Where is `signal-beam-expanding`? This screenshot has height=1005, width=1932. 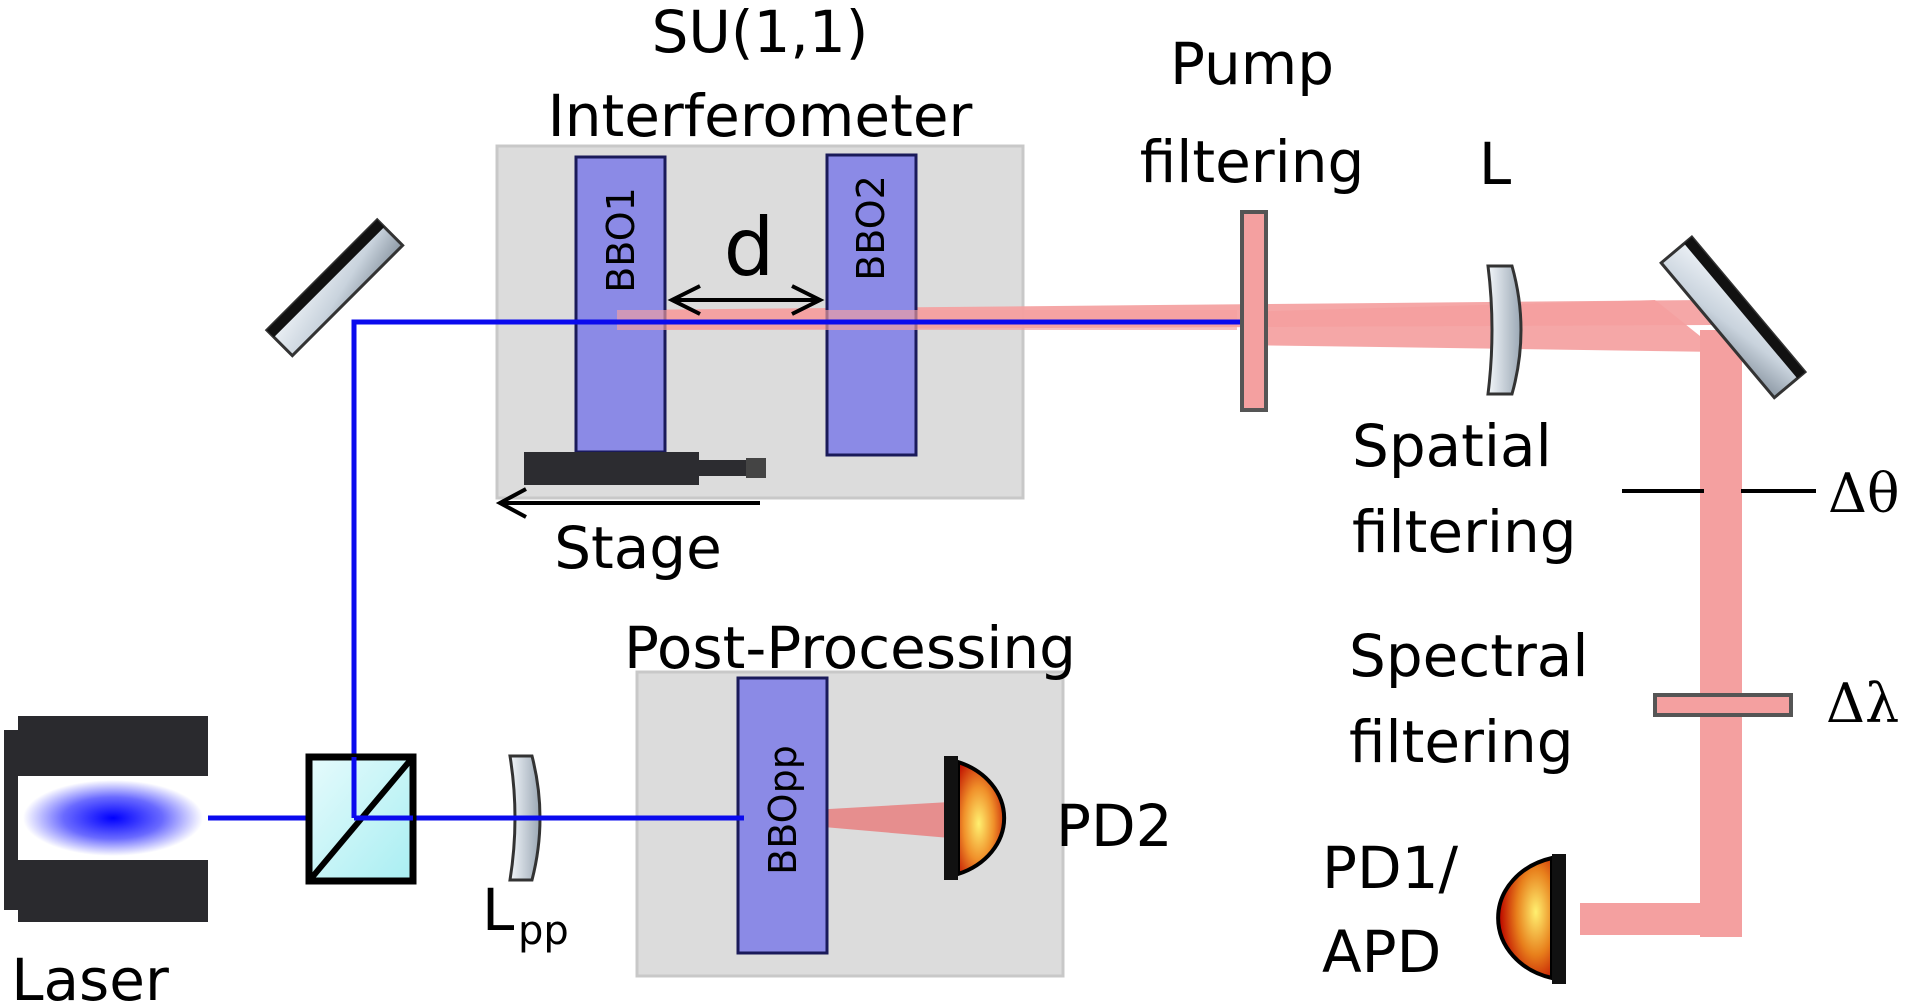 signal-beam-expanding is located at coordinates (1480, 326).